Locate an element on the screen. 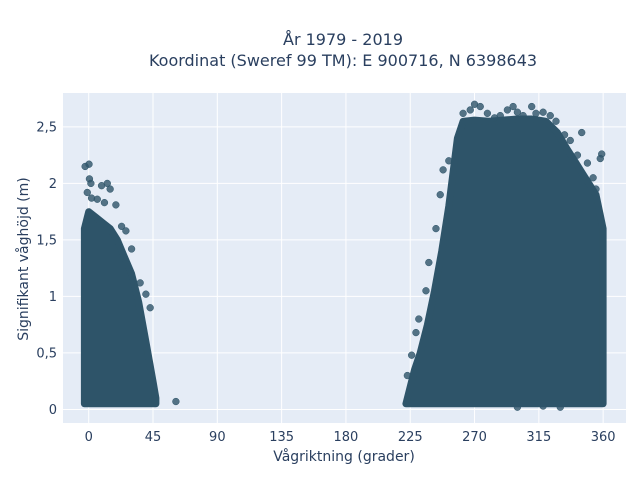  x-tick-label: 90 is located at coordinates (217, 437).